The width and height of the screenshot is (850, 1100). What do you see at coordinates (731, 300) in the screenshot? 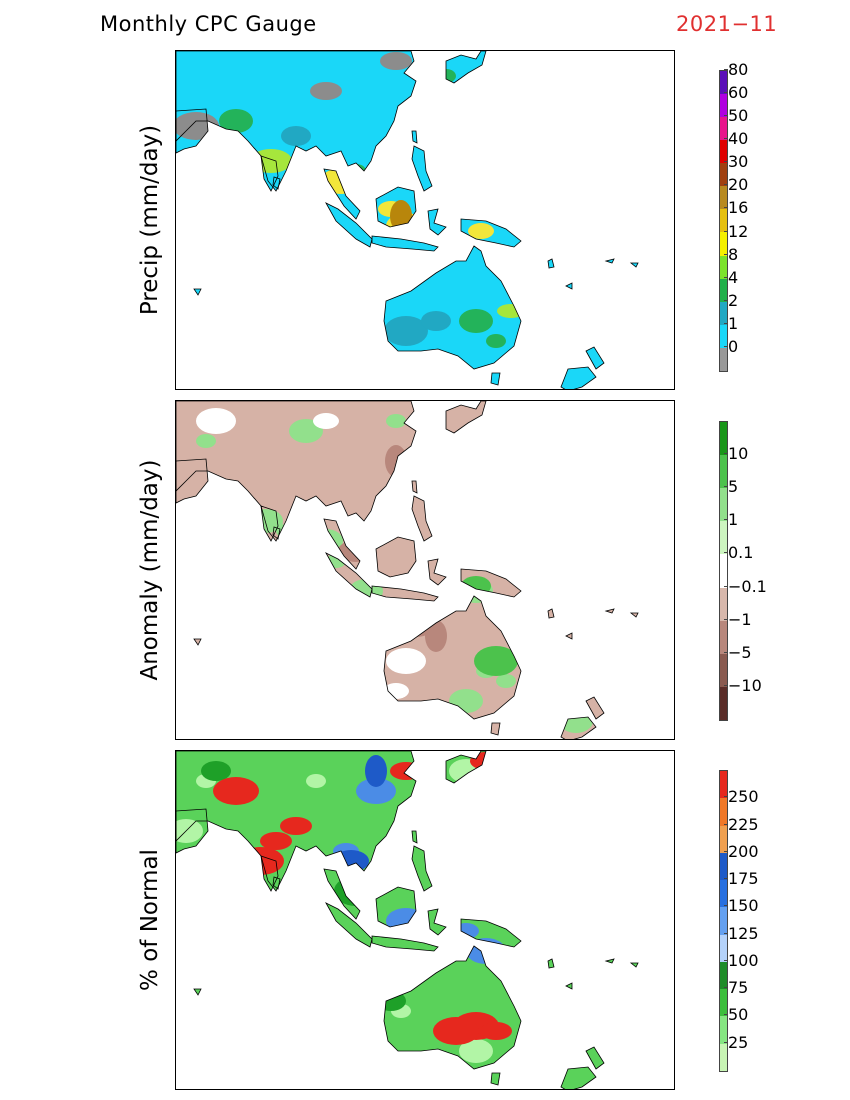
I see `colorbar-tick-label: 2` at bounding box center [731, 300].